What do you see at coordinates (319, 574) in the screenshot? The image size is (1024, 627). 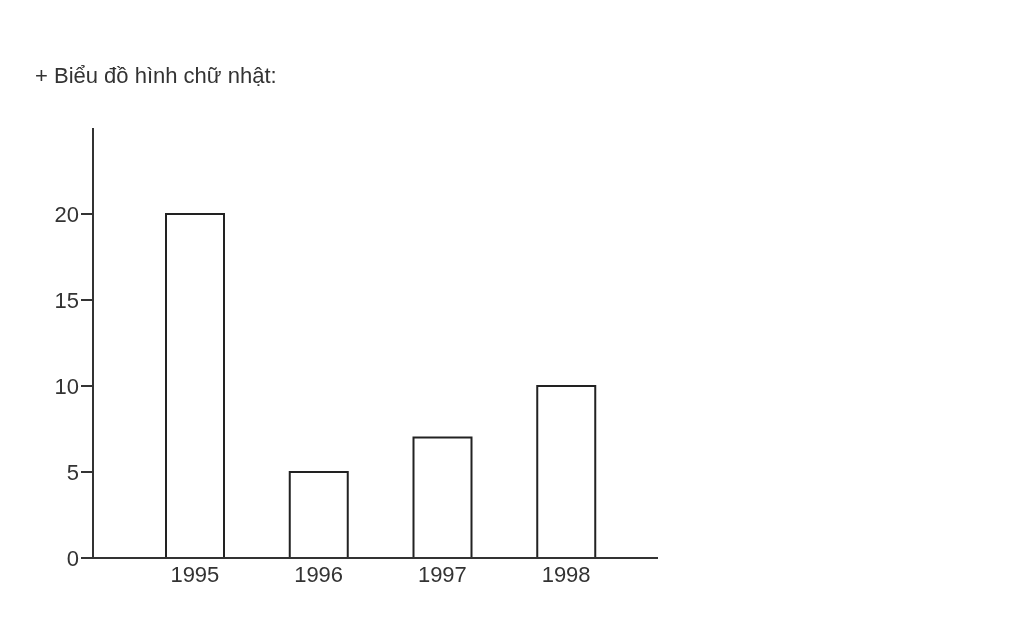 I see `x-tick-label: 1996` at bounding box center [319, 574].